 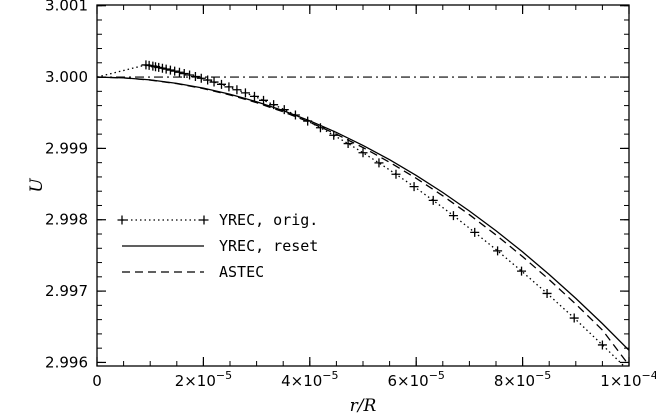 I want to click on x-tick-mantissa: 6, so click(x=392, y=381).